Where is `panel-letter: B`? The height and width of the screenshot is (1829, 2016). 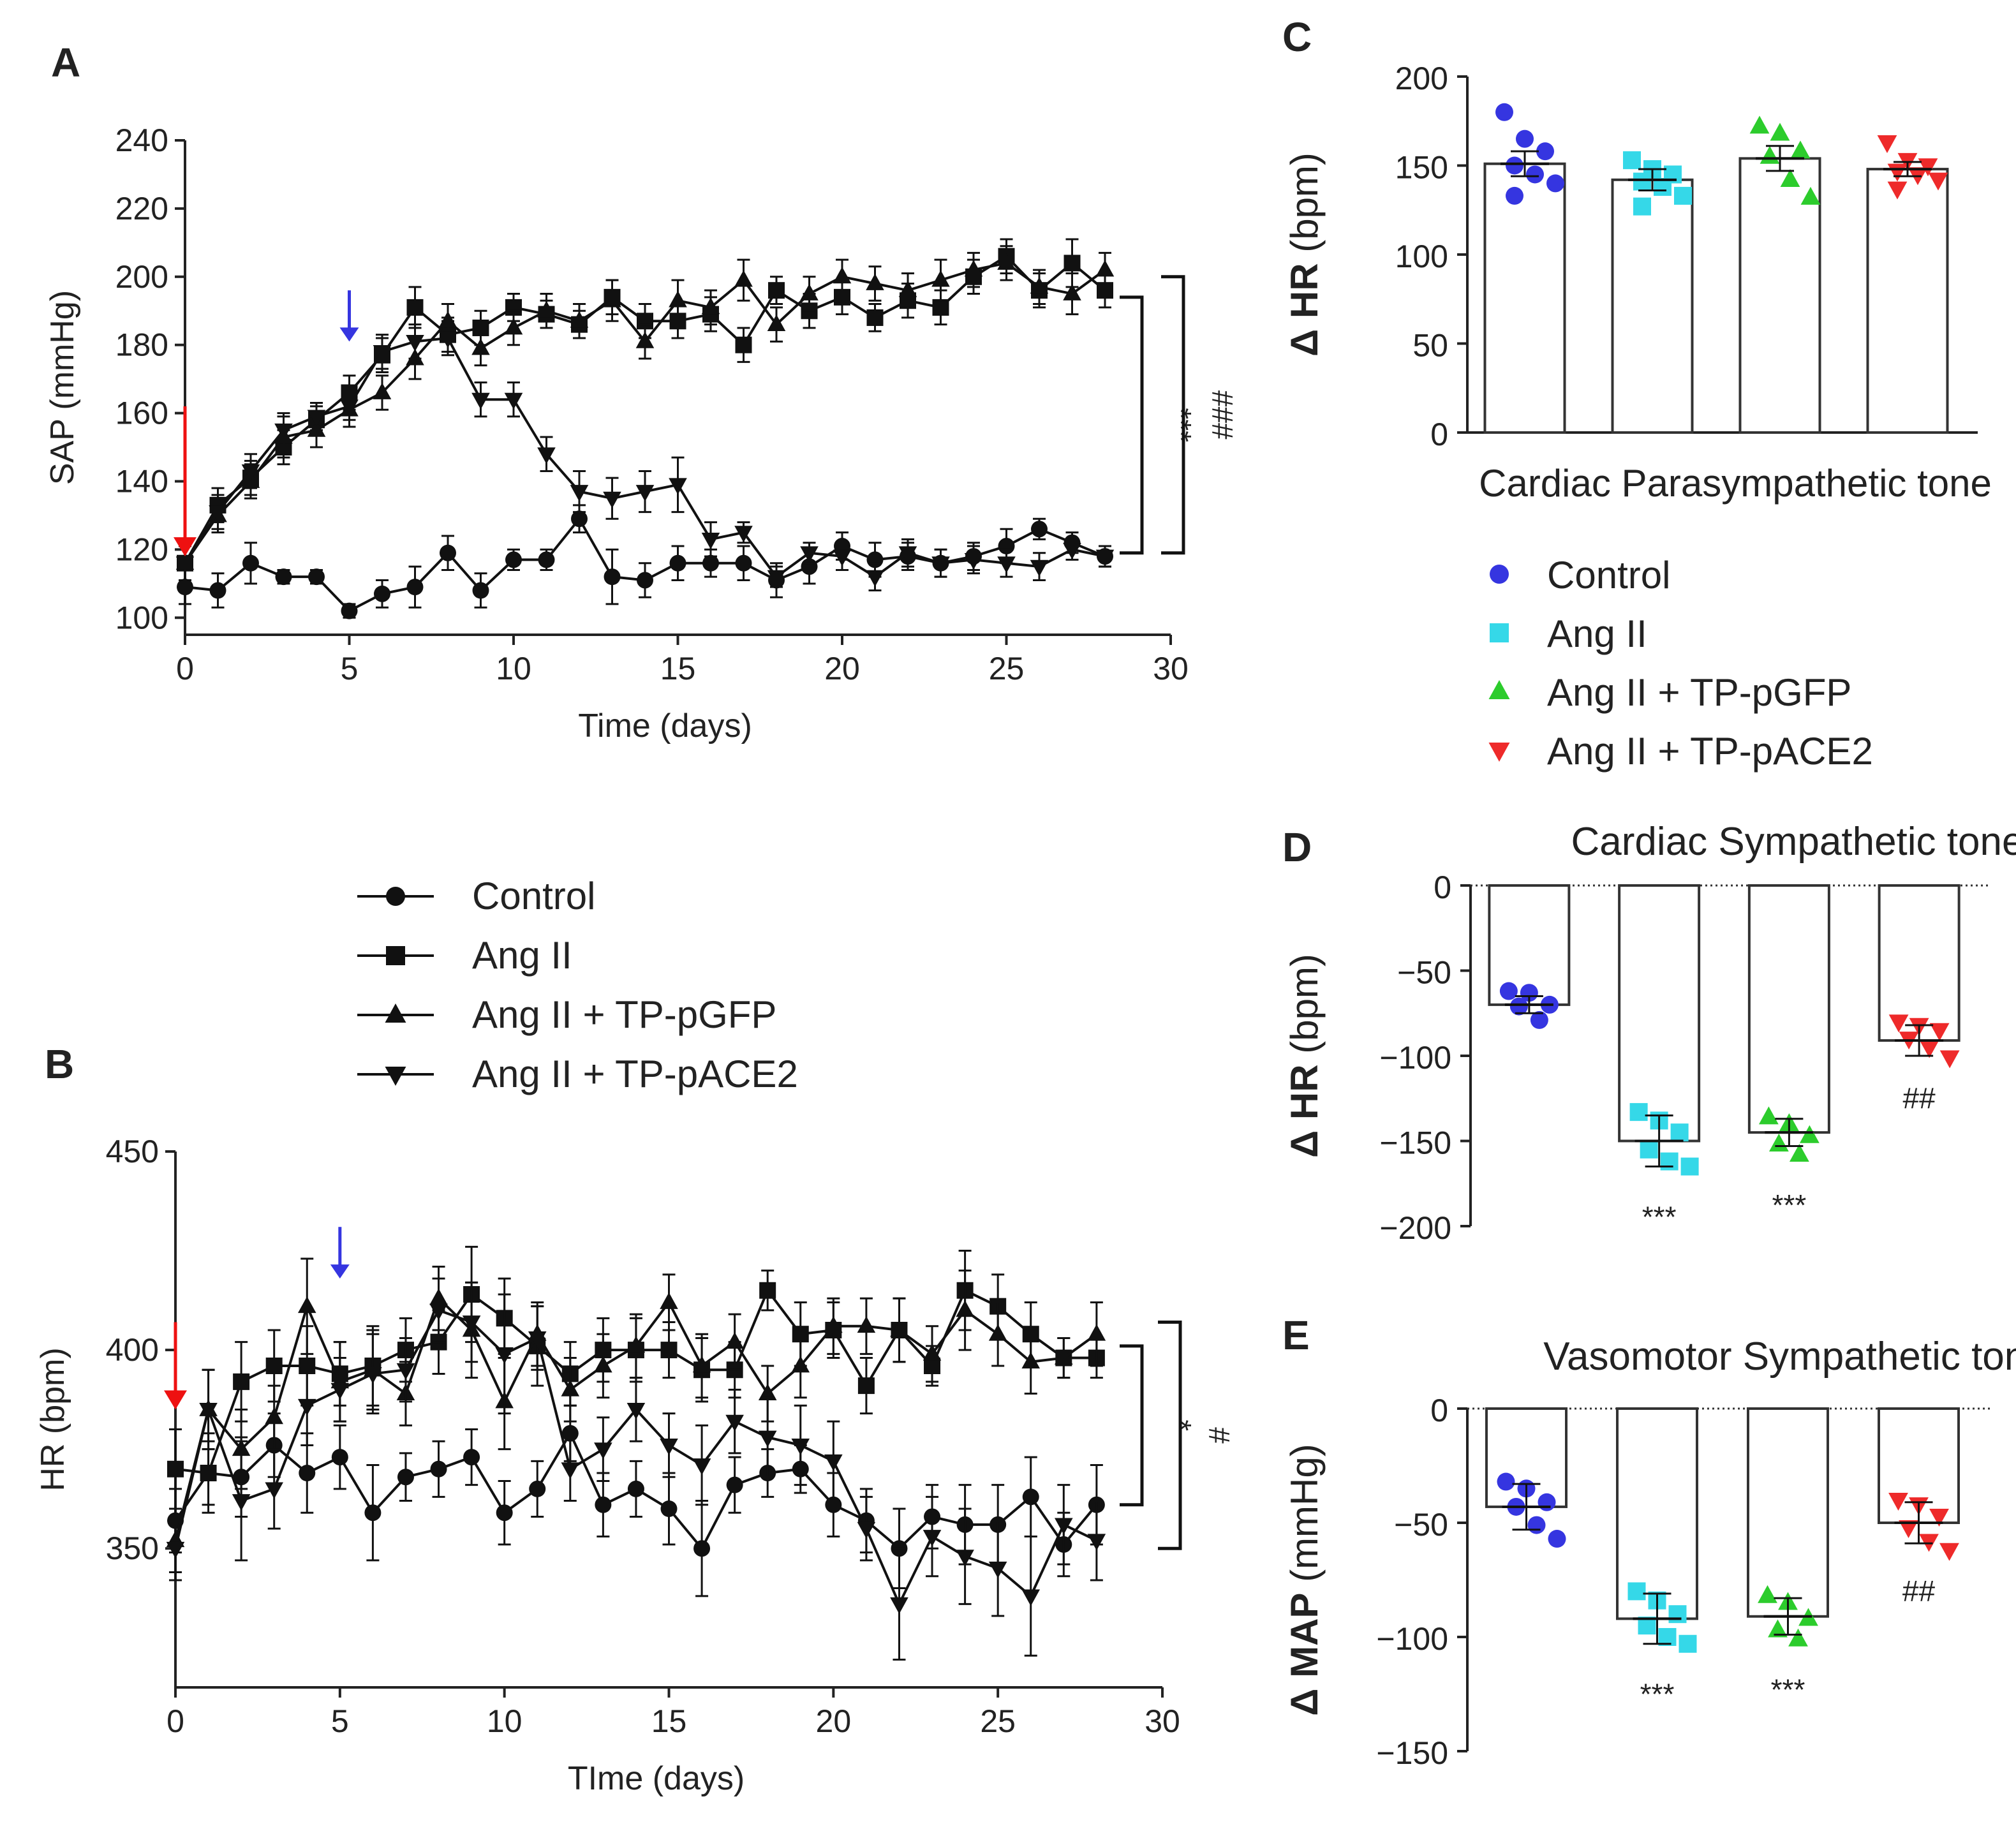 panel-letter: B is located at coordinates (59, 1064).